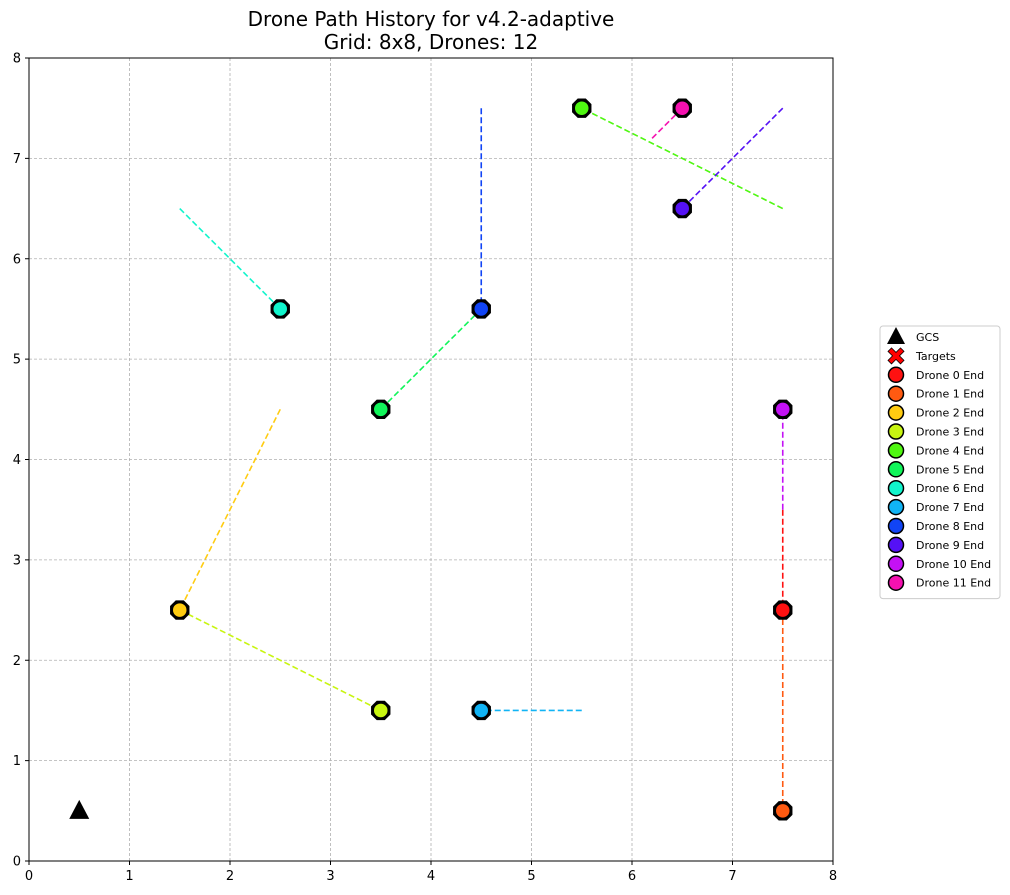  I want to click on legend-targets-icon, so click(896, 356).